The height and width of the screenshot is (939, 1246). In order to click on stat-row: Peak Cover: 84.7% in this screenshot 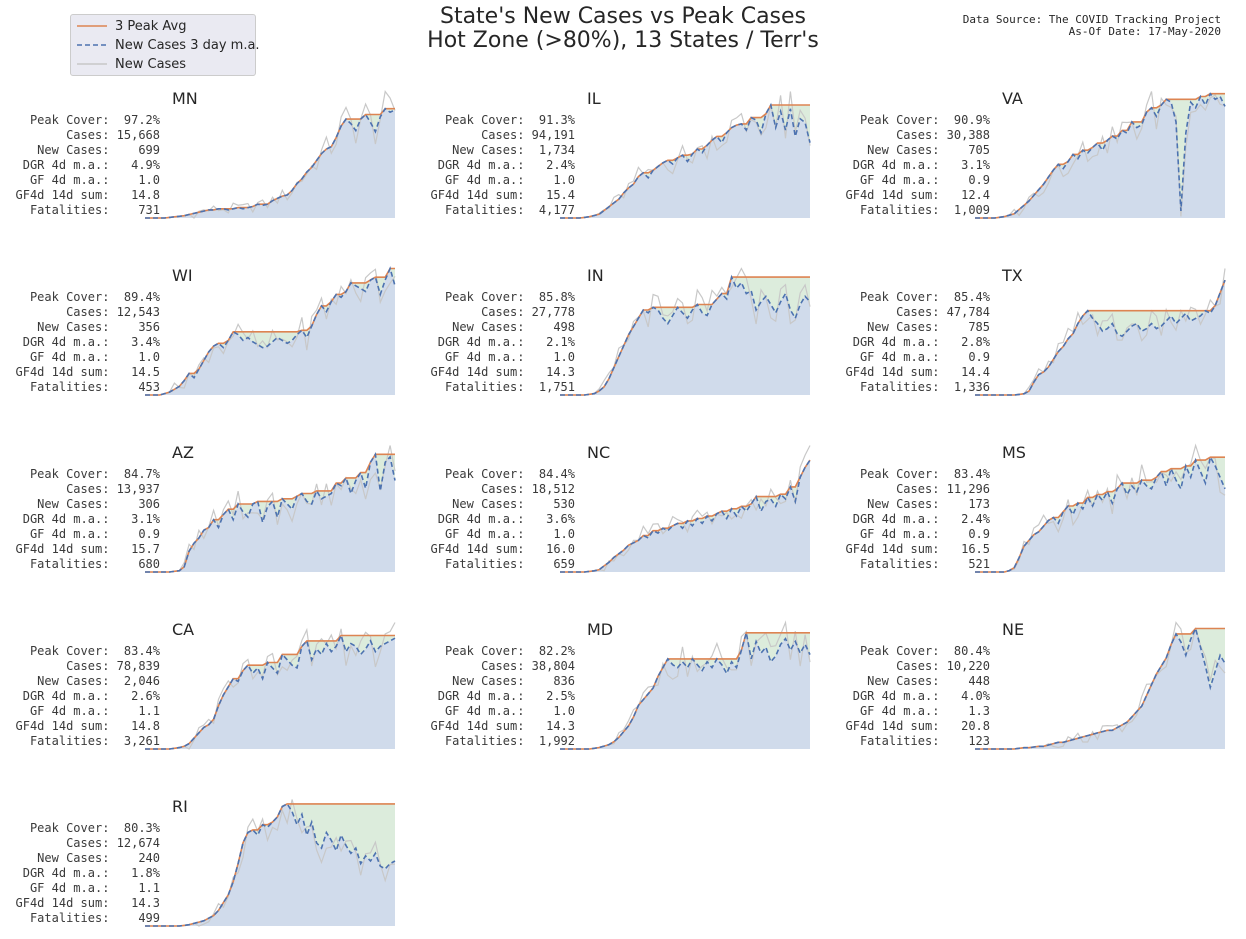, I will do `click(94, 474)`.